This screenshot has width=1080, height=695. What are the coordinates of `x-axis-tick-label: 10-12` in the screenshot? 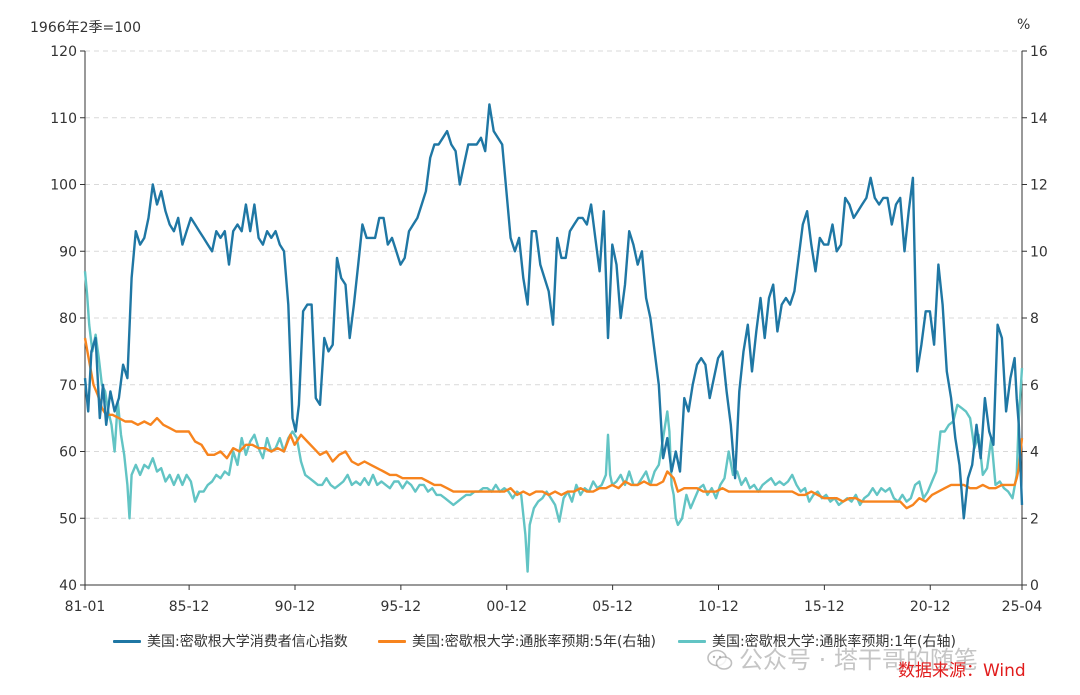 It's located at (718, 607).